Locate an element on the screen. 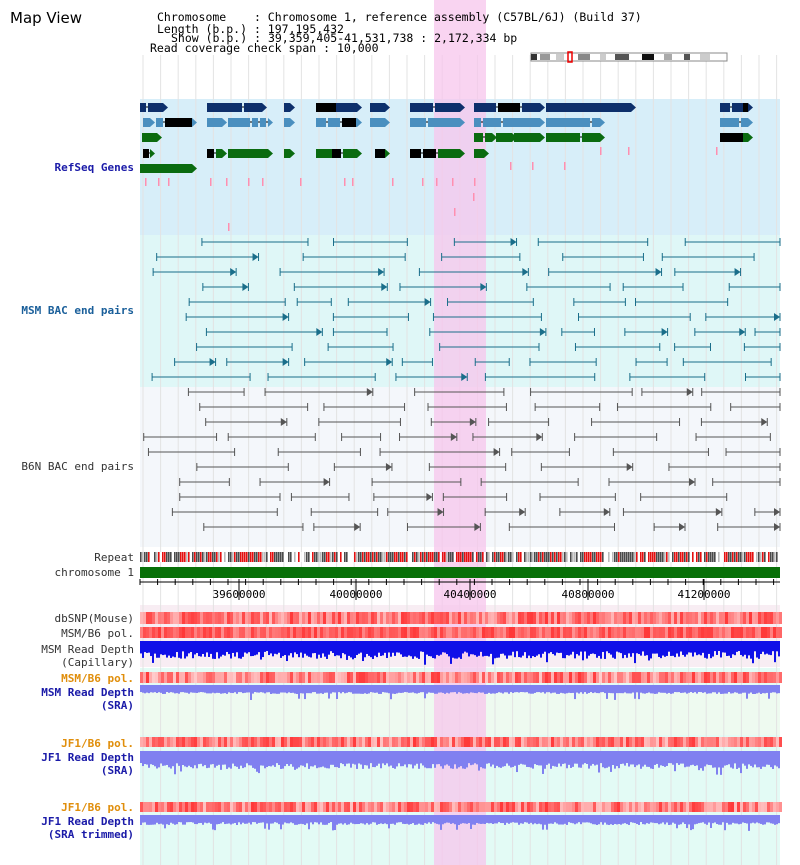 The image size is (800, 865). track-label-b6n-bac: B6N BAC end pairs is located at coordinates (77, 466).